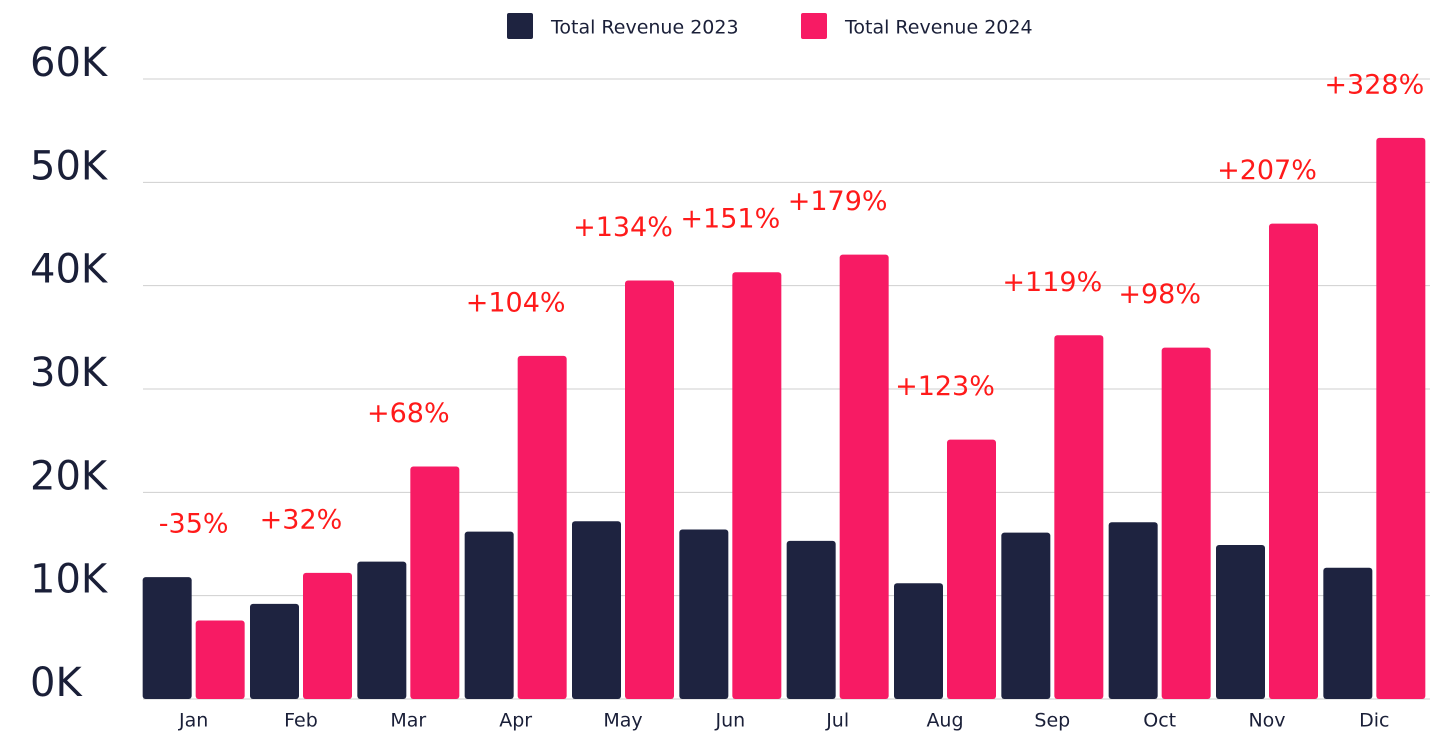 The image size is (1441, 733). What do you see at coordinates (623, 227) in the screenshot?
I see `annotation: +134%` at bounding box center [623, 227].